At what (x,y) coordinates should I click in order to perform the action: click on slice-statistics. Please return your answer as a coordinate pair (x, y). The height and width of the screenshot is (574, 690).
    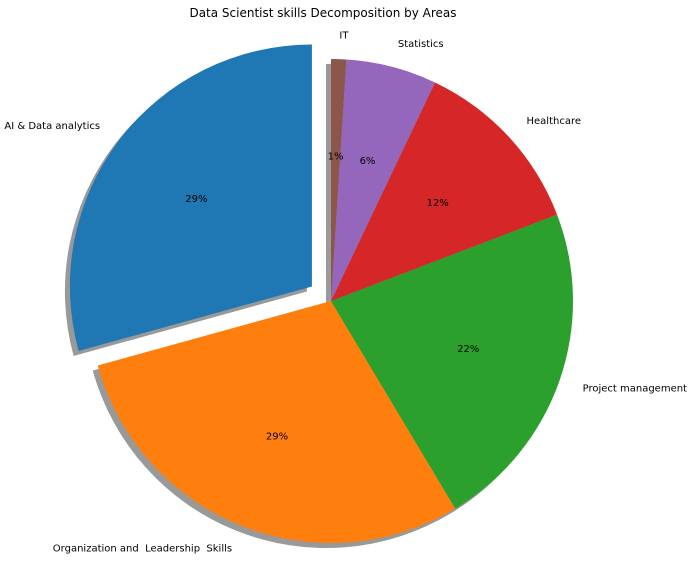
    Looking at the image, I should click on (383, 180).